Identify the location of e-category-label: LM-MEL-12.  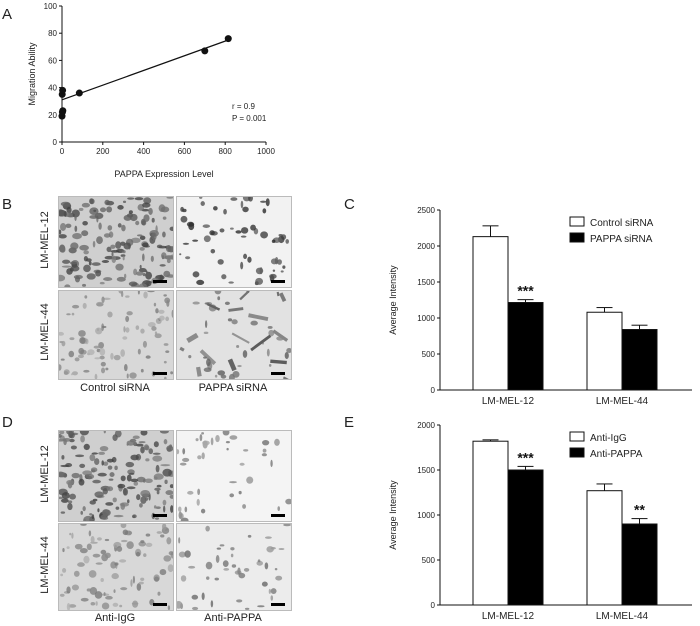
(508, 616).